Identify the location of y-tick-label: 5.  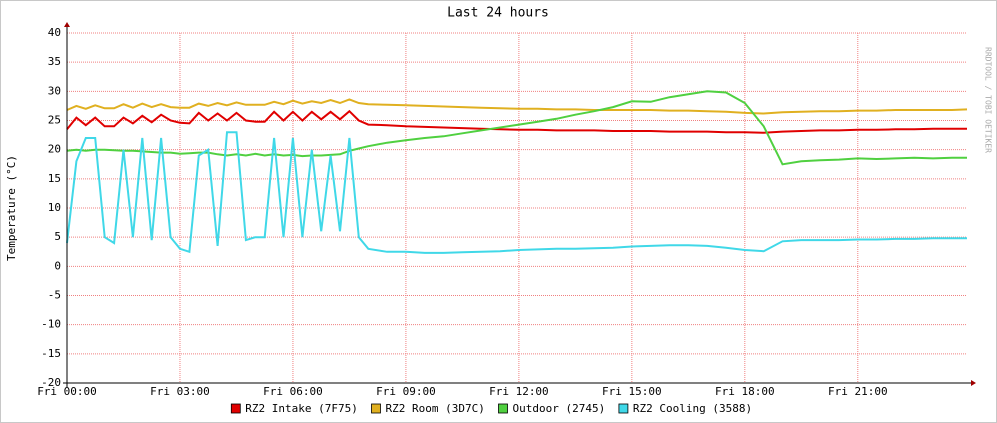
(57, 236).